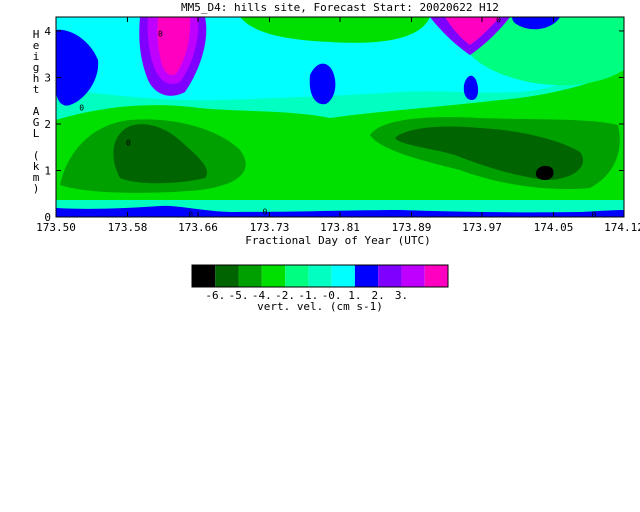 This screenshot has height=512, width=640. What do you see at coordinates (128, 227) in the screenshot?
I see `x-tick-label: 173.58` at bounding box center [128, 227].